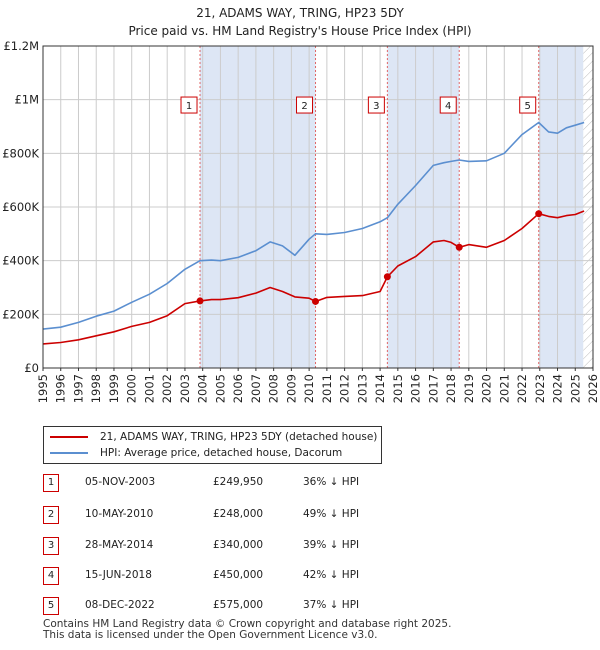 This screenshot has width=600, height=650. I want to click on transaction-row: 3 28-MAY-2014 £340,000 39% ↓ HPI, so click(223, 546).